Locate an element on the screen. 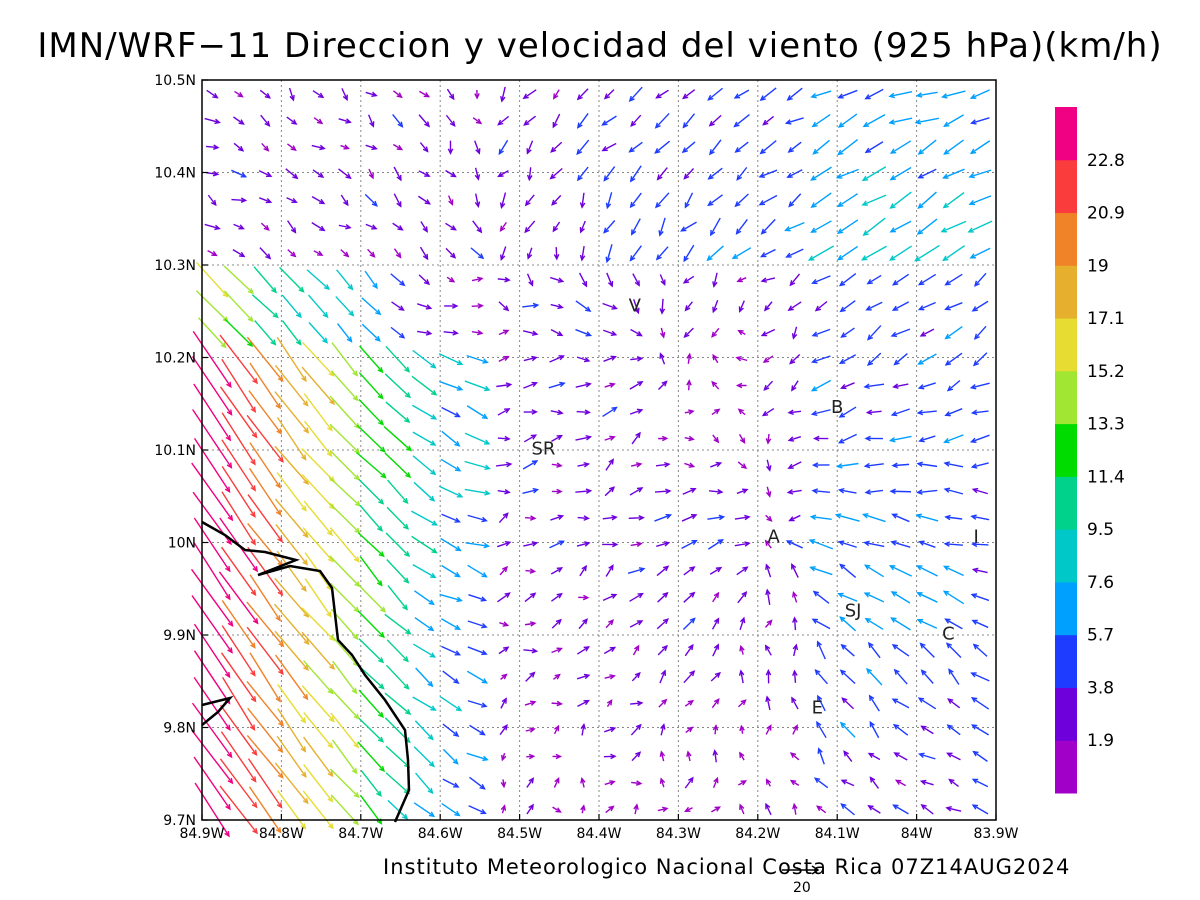 The height and width of the screenshot is (900, 1200). place-label: E is located at coordinates (817, 708).